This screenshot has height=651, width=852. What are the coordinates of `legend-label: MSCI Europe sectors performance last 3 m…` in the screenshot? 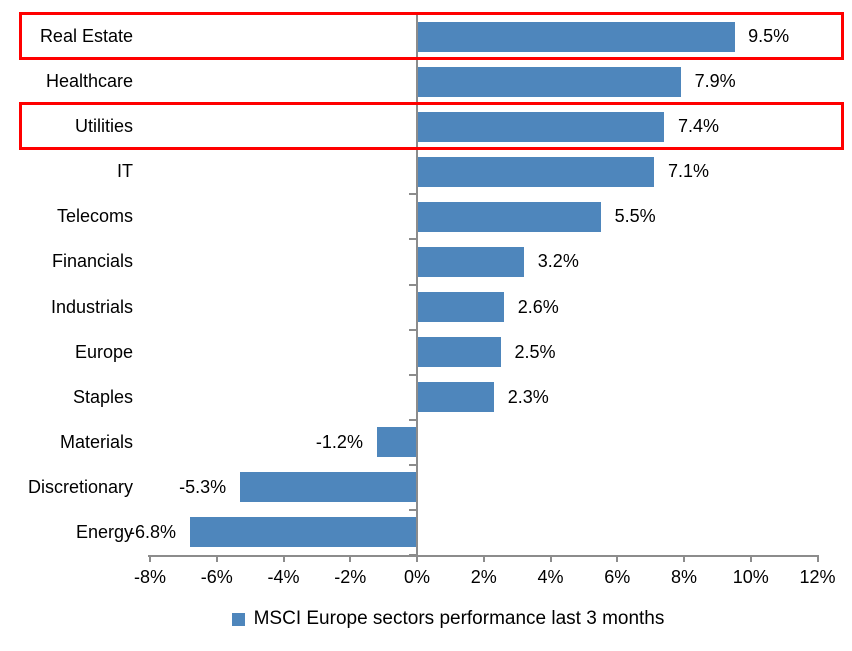 It's located at (459, 618).